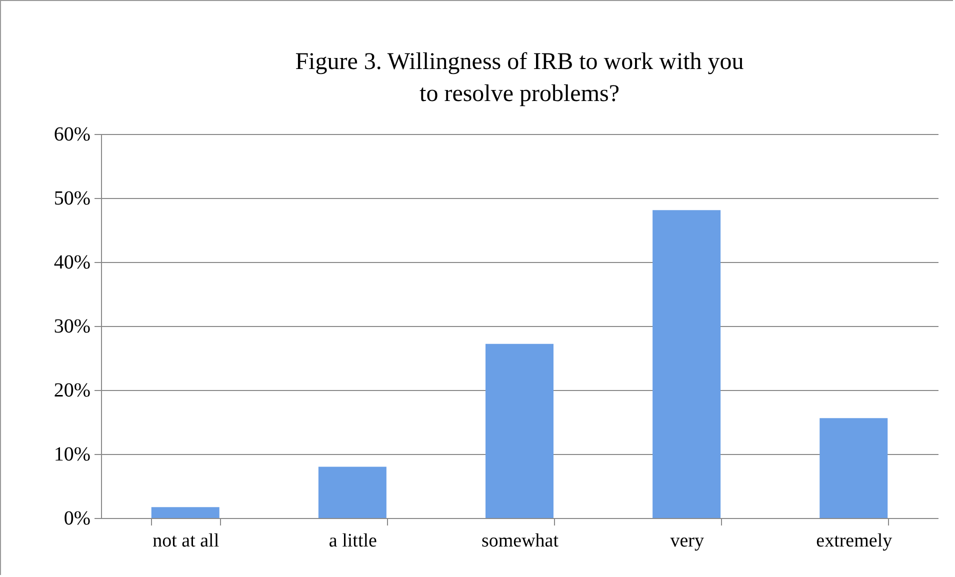 The image size is (955, 577). What do you see at coordinates (72, 199) in the screenshot?
I see `y-tick-label: 50%` at bounding box center [72, 199].